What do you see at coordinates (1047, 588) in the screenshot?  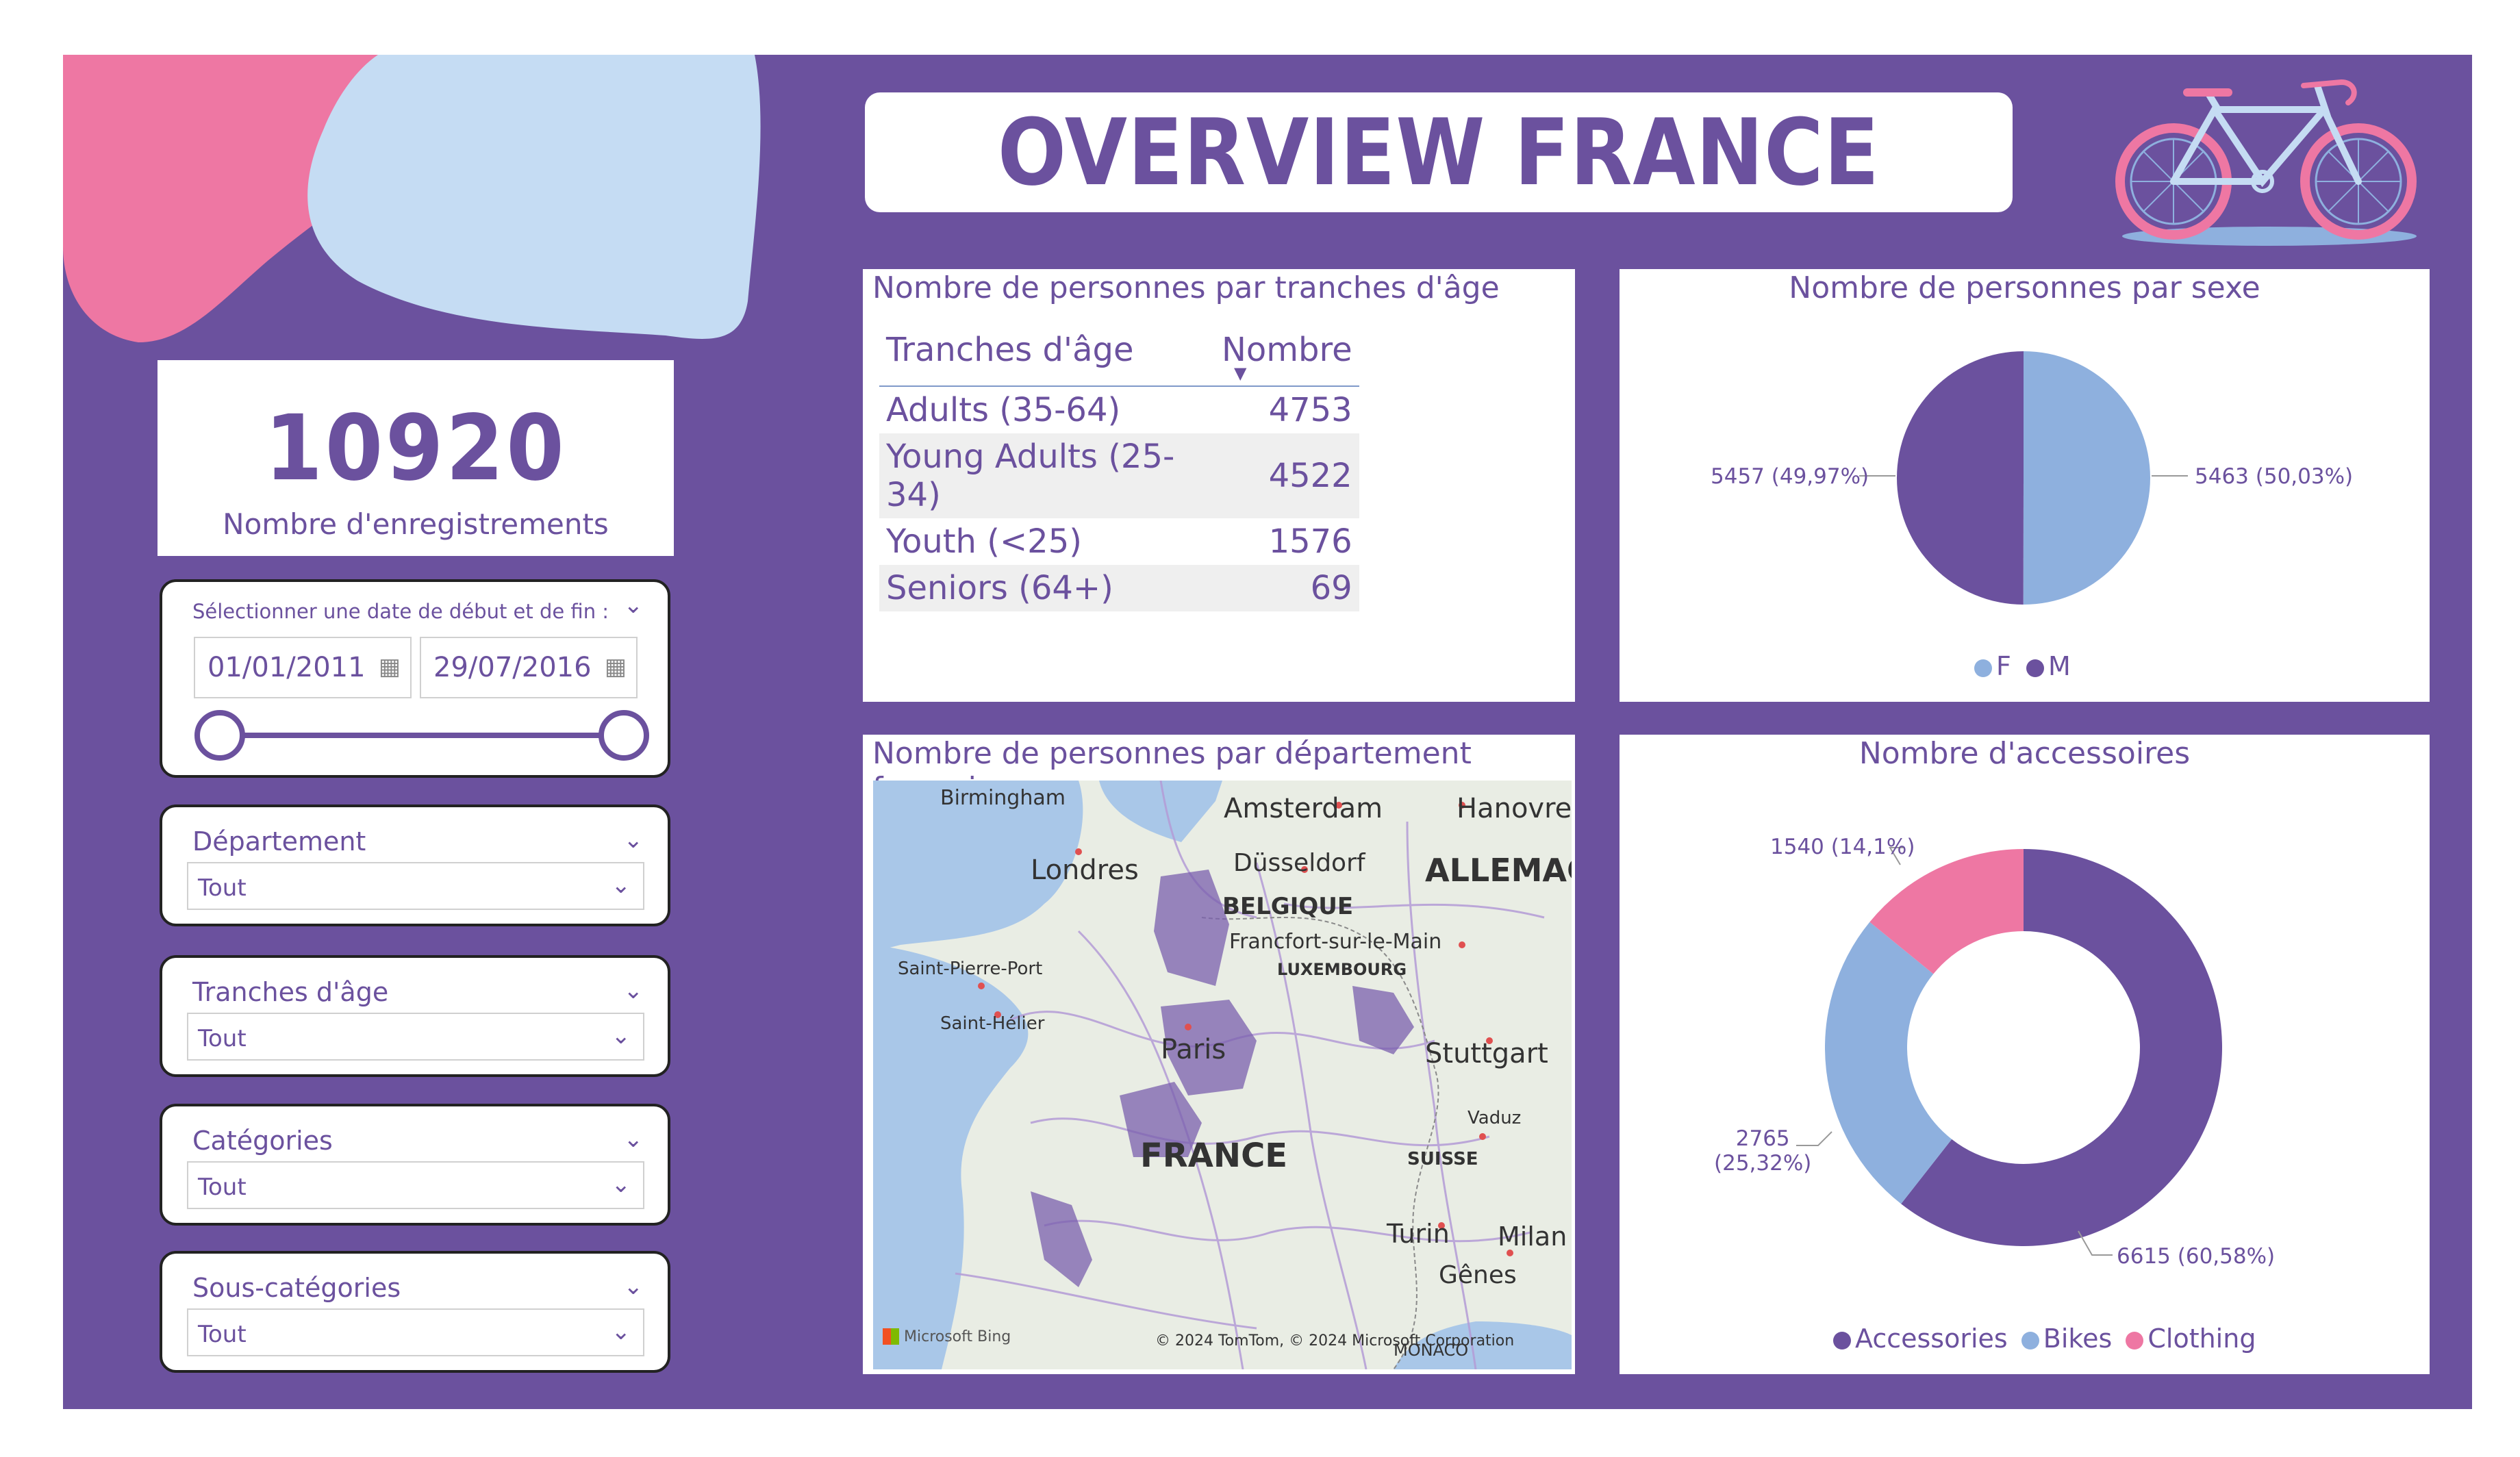 I see `table-cell: Seniors (64+)` at bounding box center [1047, 588].